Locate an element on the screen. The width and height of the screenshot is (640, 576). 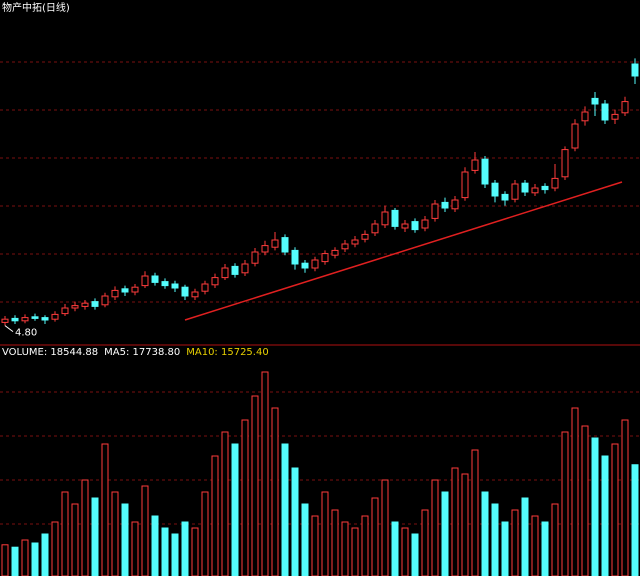
legend-entry: VOLUME: 18544.88 is located at coordinates (50, 352).